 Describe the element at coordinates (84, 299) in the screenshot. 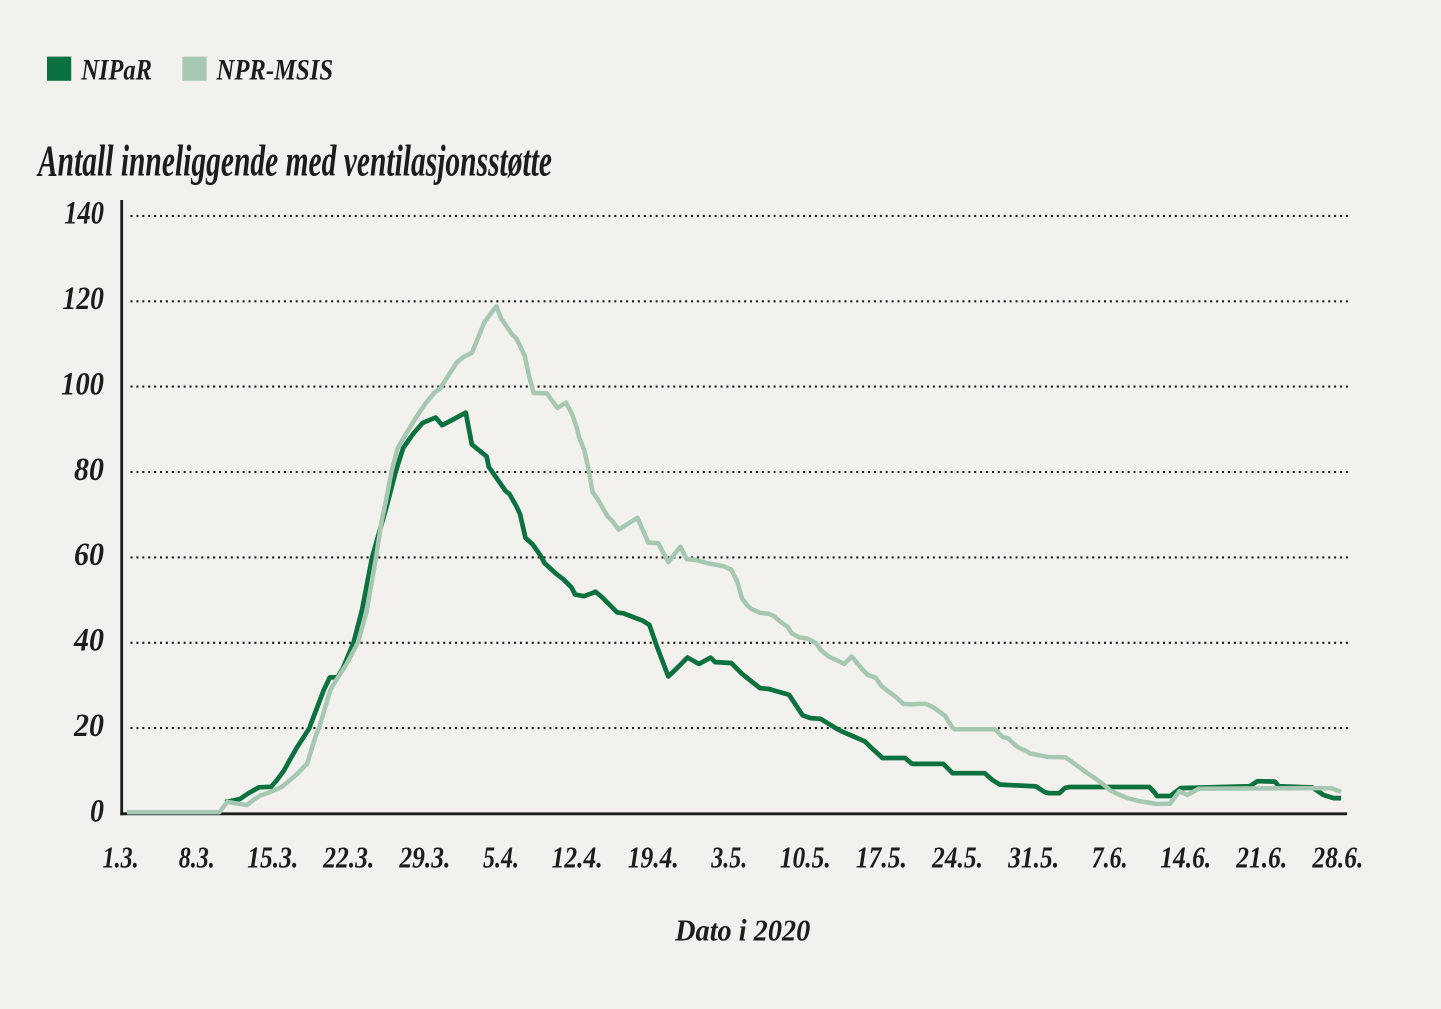

I see `svg-text: 120` at that location.